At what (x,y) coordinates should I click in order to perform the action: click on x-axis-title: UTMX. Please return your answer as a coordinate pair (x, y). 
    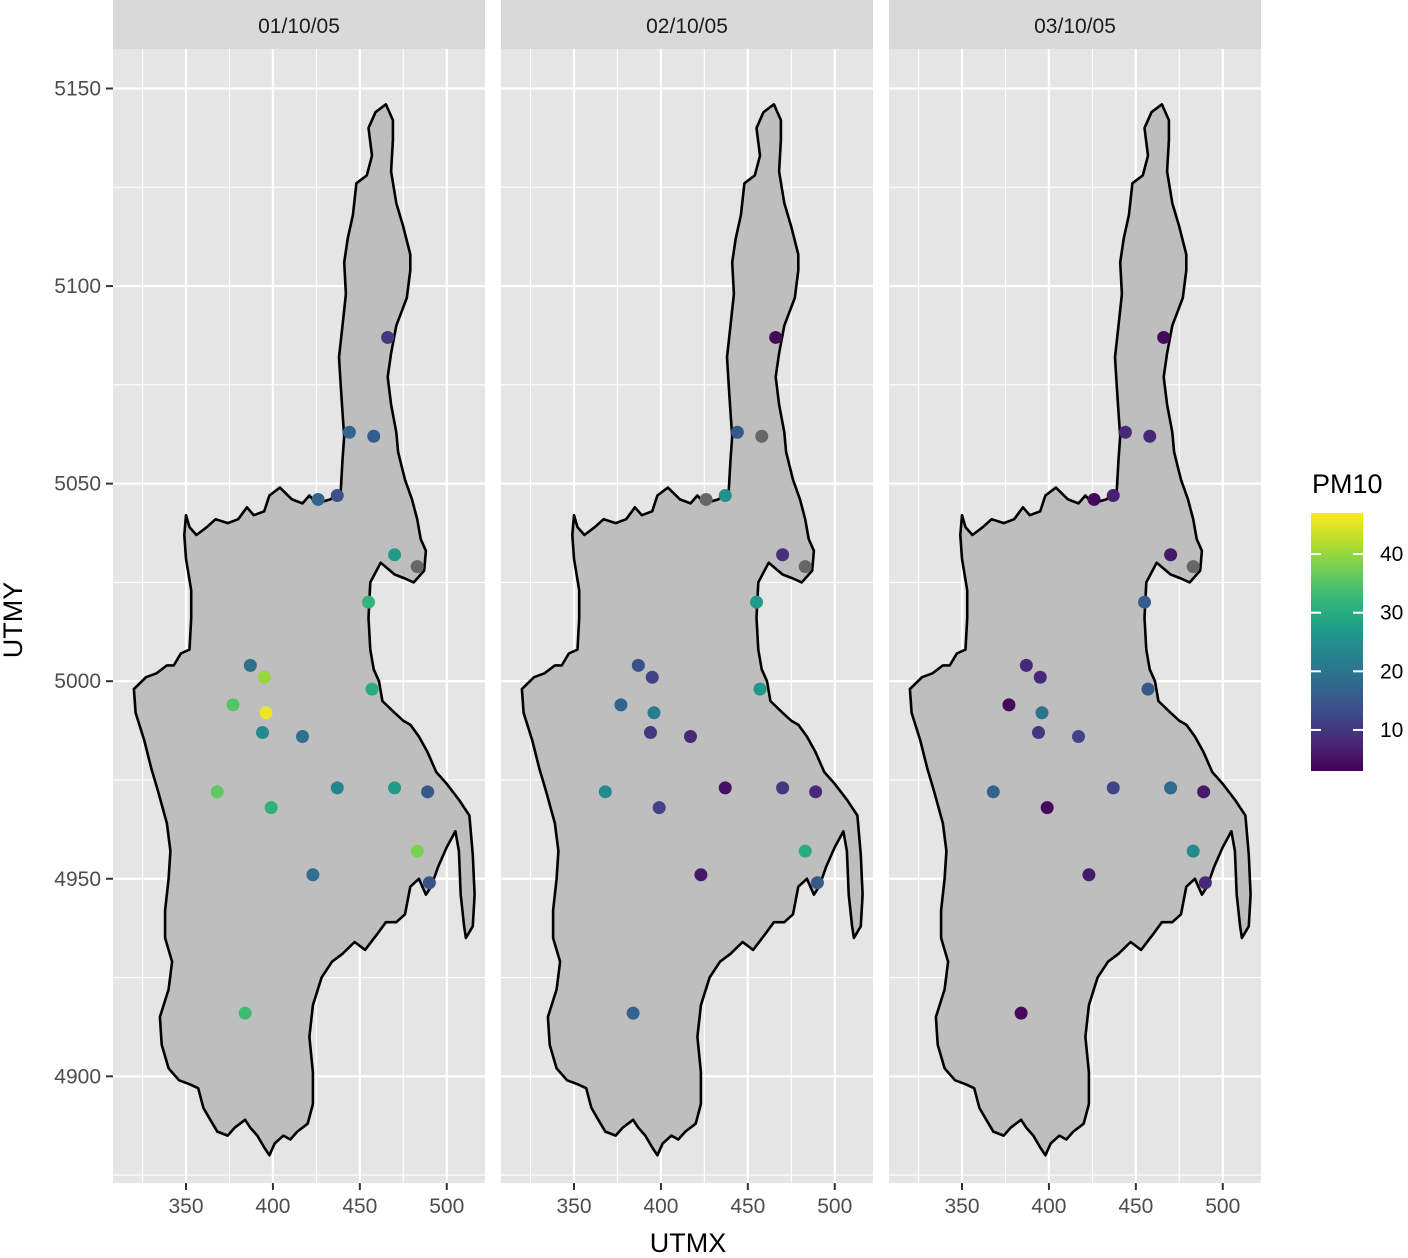
    Looking at the image, I should click on (688, 1243).